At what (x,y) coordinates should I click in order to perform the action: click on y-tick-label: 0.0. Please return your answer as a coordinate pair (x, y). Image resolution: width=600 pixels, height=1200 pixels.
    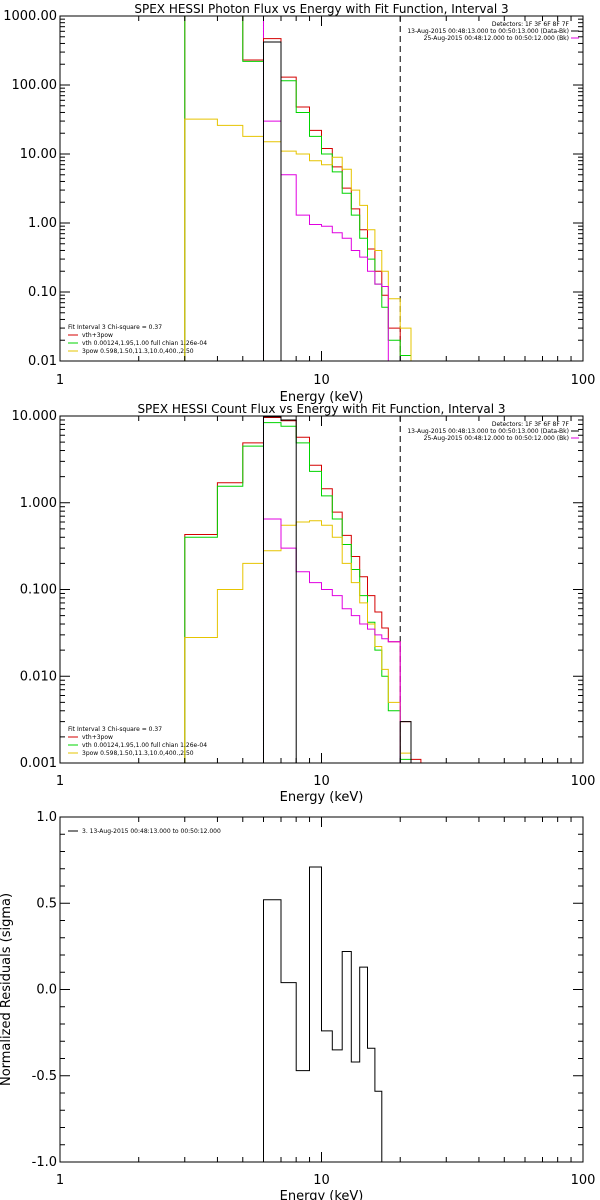
    Looking at the image, I should click on (46, 990).